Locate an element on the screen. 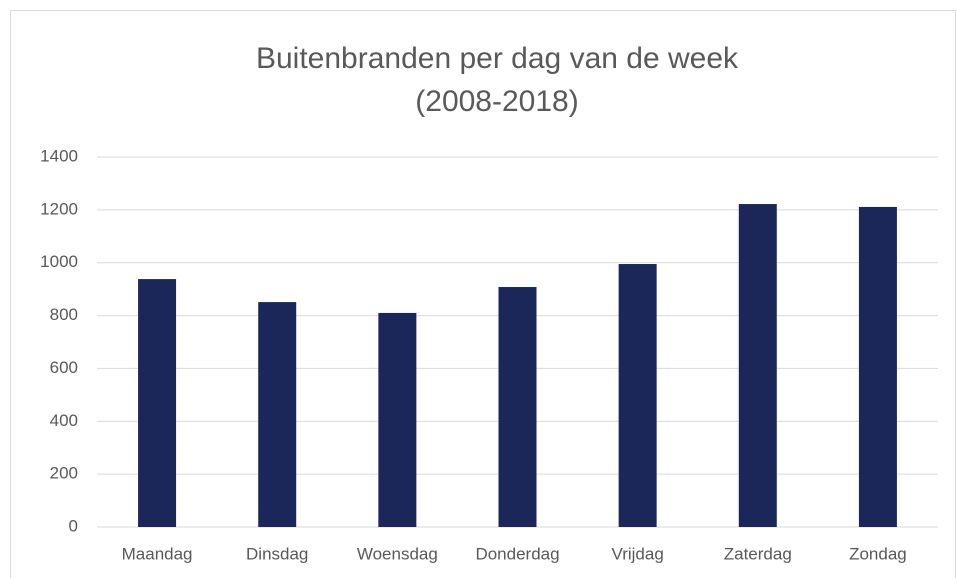  x-tick-label: Woensdag is located at coordinates (397, 553).